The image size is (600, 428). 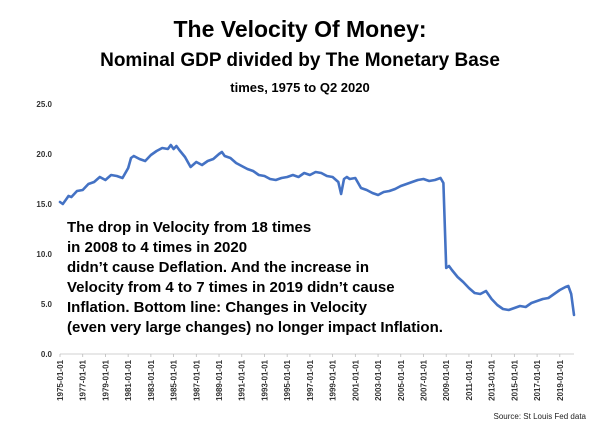 I want to click on x-tick-label: 2005-01-01, so click(x=401, y=379).